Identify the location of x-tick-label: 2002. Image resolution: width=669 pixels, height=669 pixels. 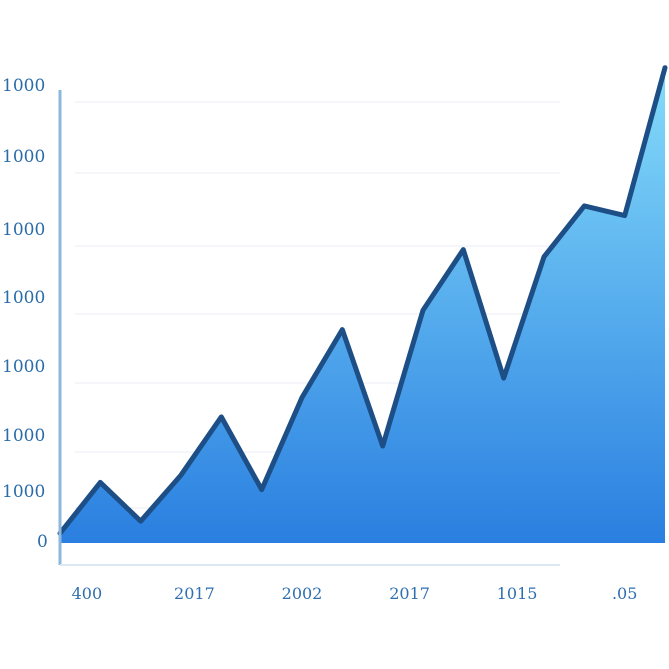
(302, 593).